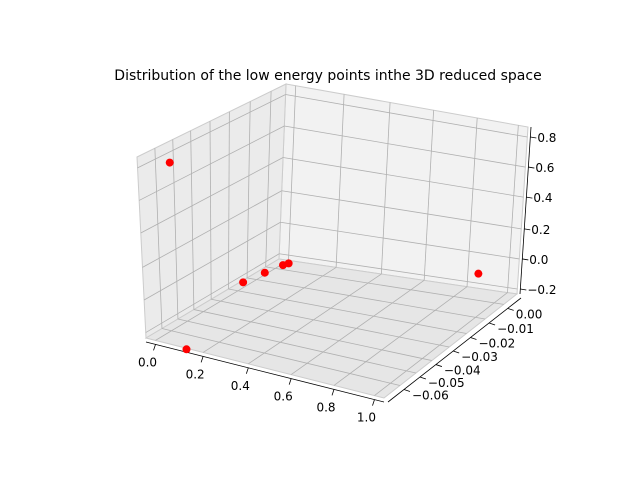 Image resolution: width=640 pixels, height=480 pixels. What do you see at coordinates (525, 210) in the screenshot?
I see `z-axis-line` at bounding box center [525, 210].